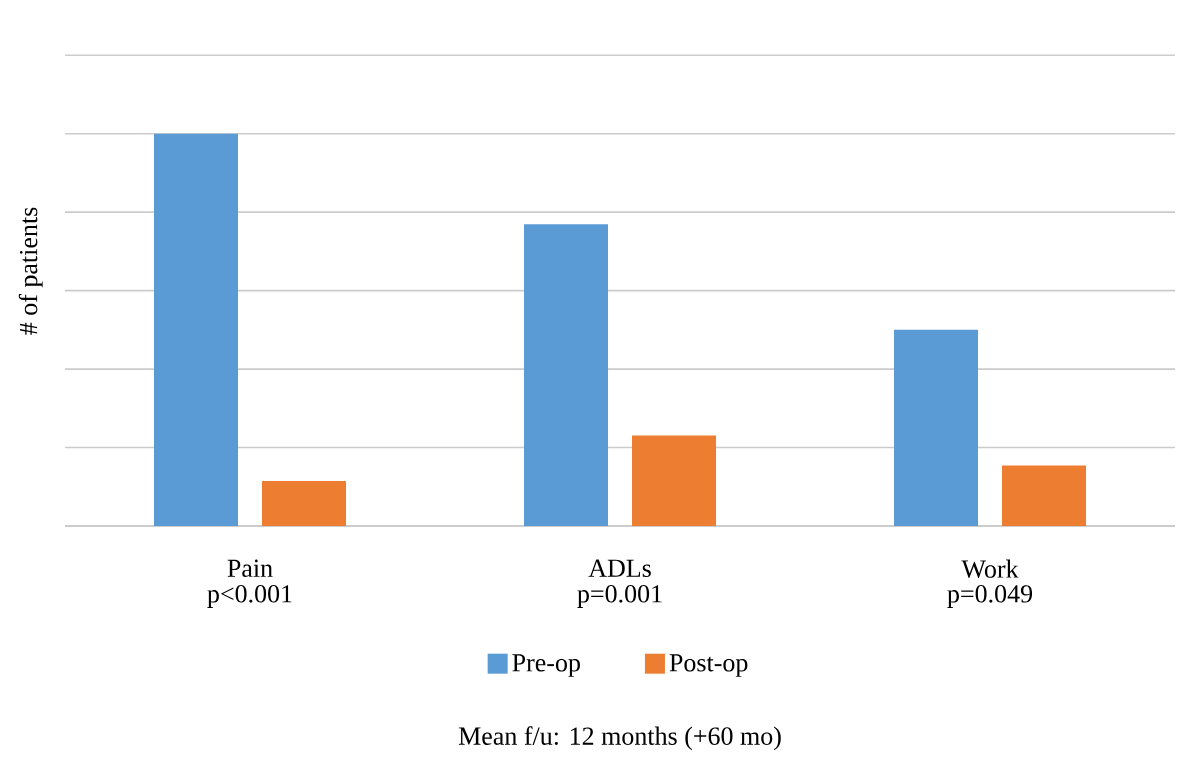 The width and height of the screenshot is (1192, 759). What do you see at coordinates (546, 665) in the screenshot?
I see `legend-label: Pre-op` at bounding box center [546, 665].